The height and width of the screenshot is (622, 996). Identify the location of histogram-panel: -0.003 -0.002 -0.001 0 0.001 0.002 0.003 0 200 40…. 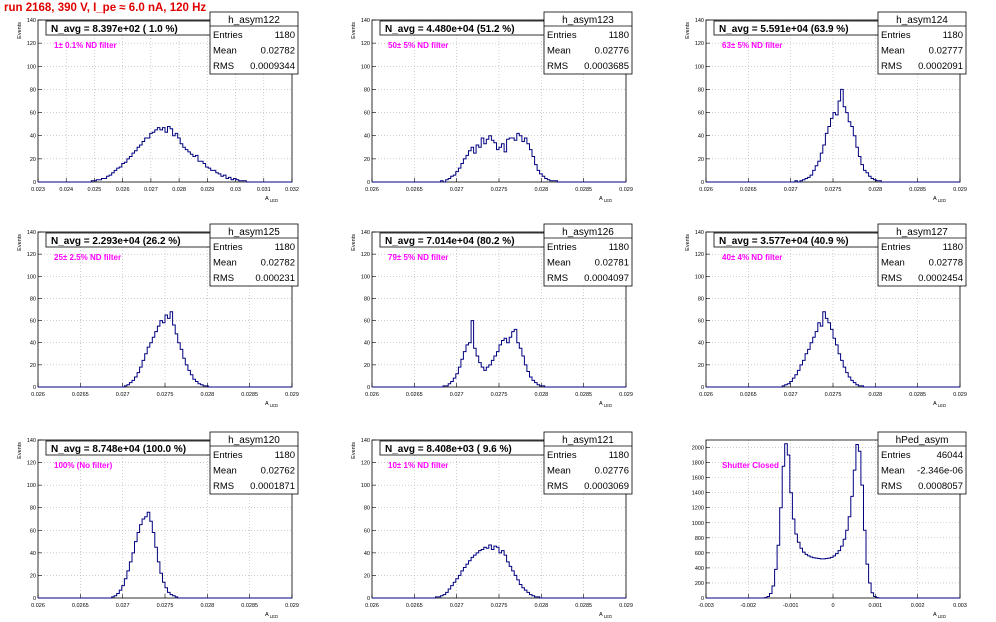
(829, 525).